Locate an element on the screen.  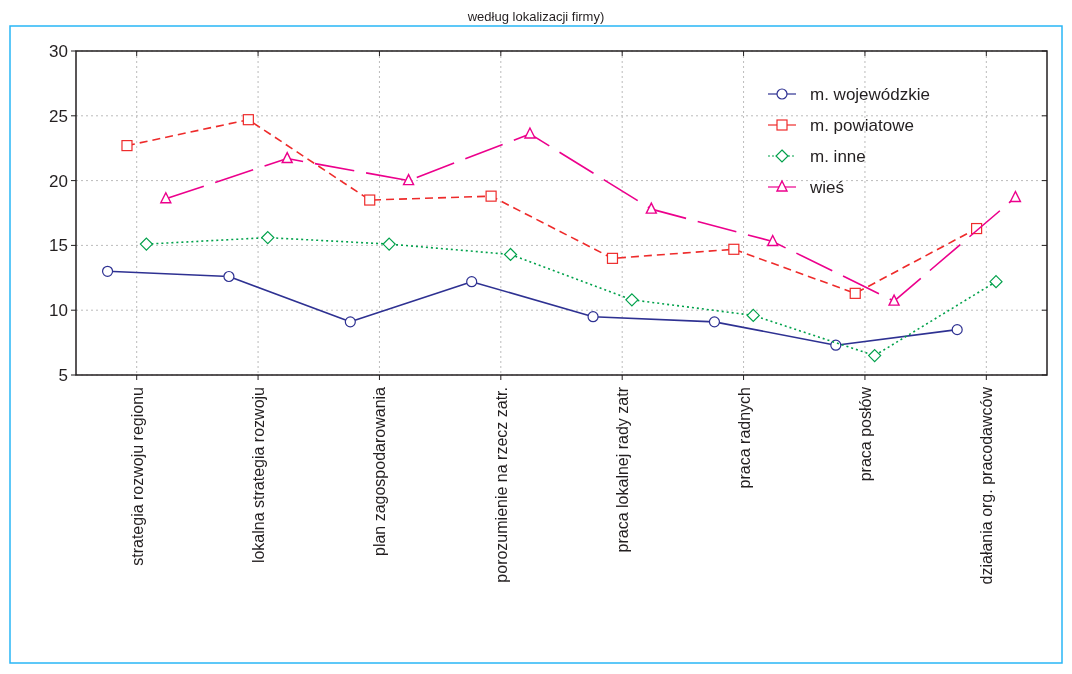
legend-label: m. powiatowe is located at coordinates (862, 125).